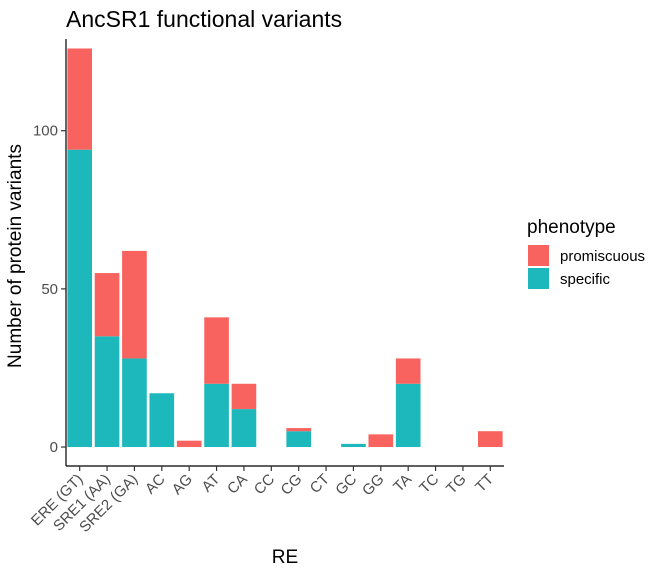 Image resolution: width=672 pixels, height=576 pixels. What do you see at coordinates (402, 483) in the screenshot?
I see `x-tick-label: TA` at bounding box center [402, 483].